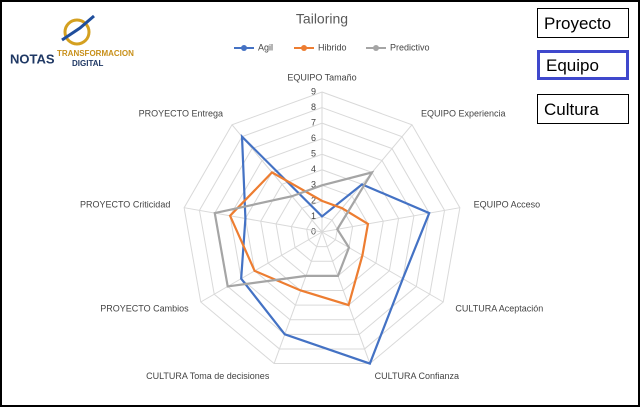 The width and height of the screenshot is (640, 407). I want to click on axis-label: CULTURA Confianza, so click(417, 376).